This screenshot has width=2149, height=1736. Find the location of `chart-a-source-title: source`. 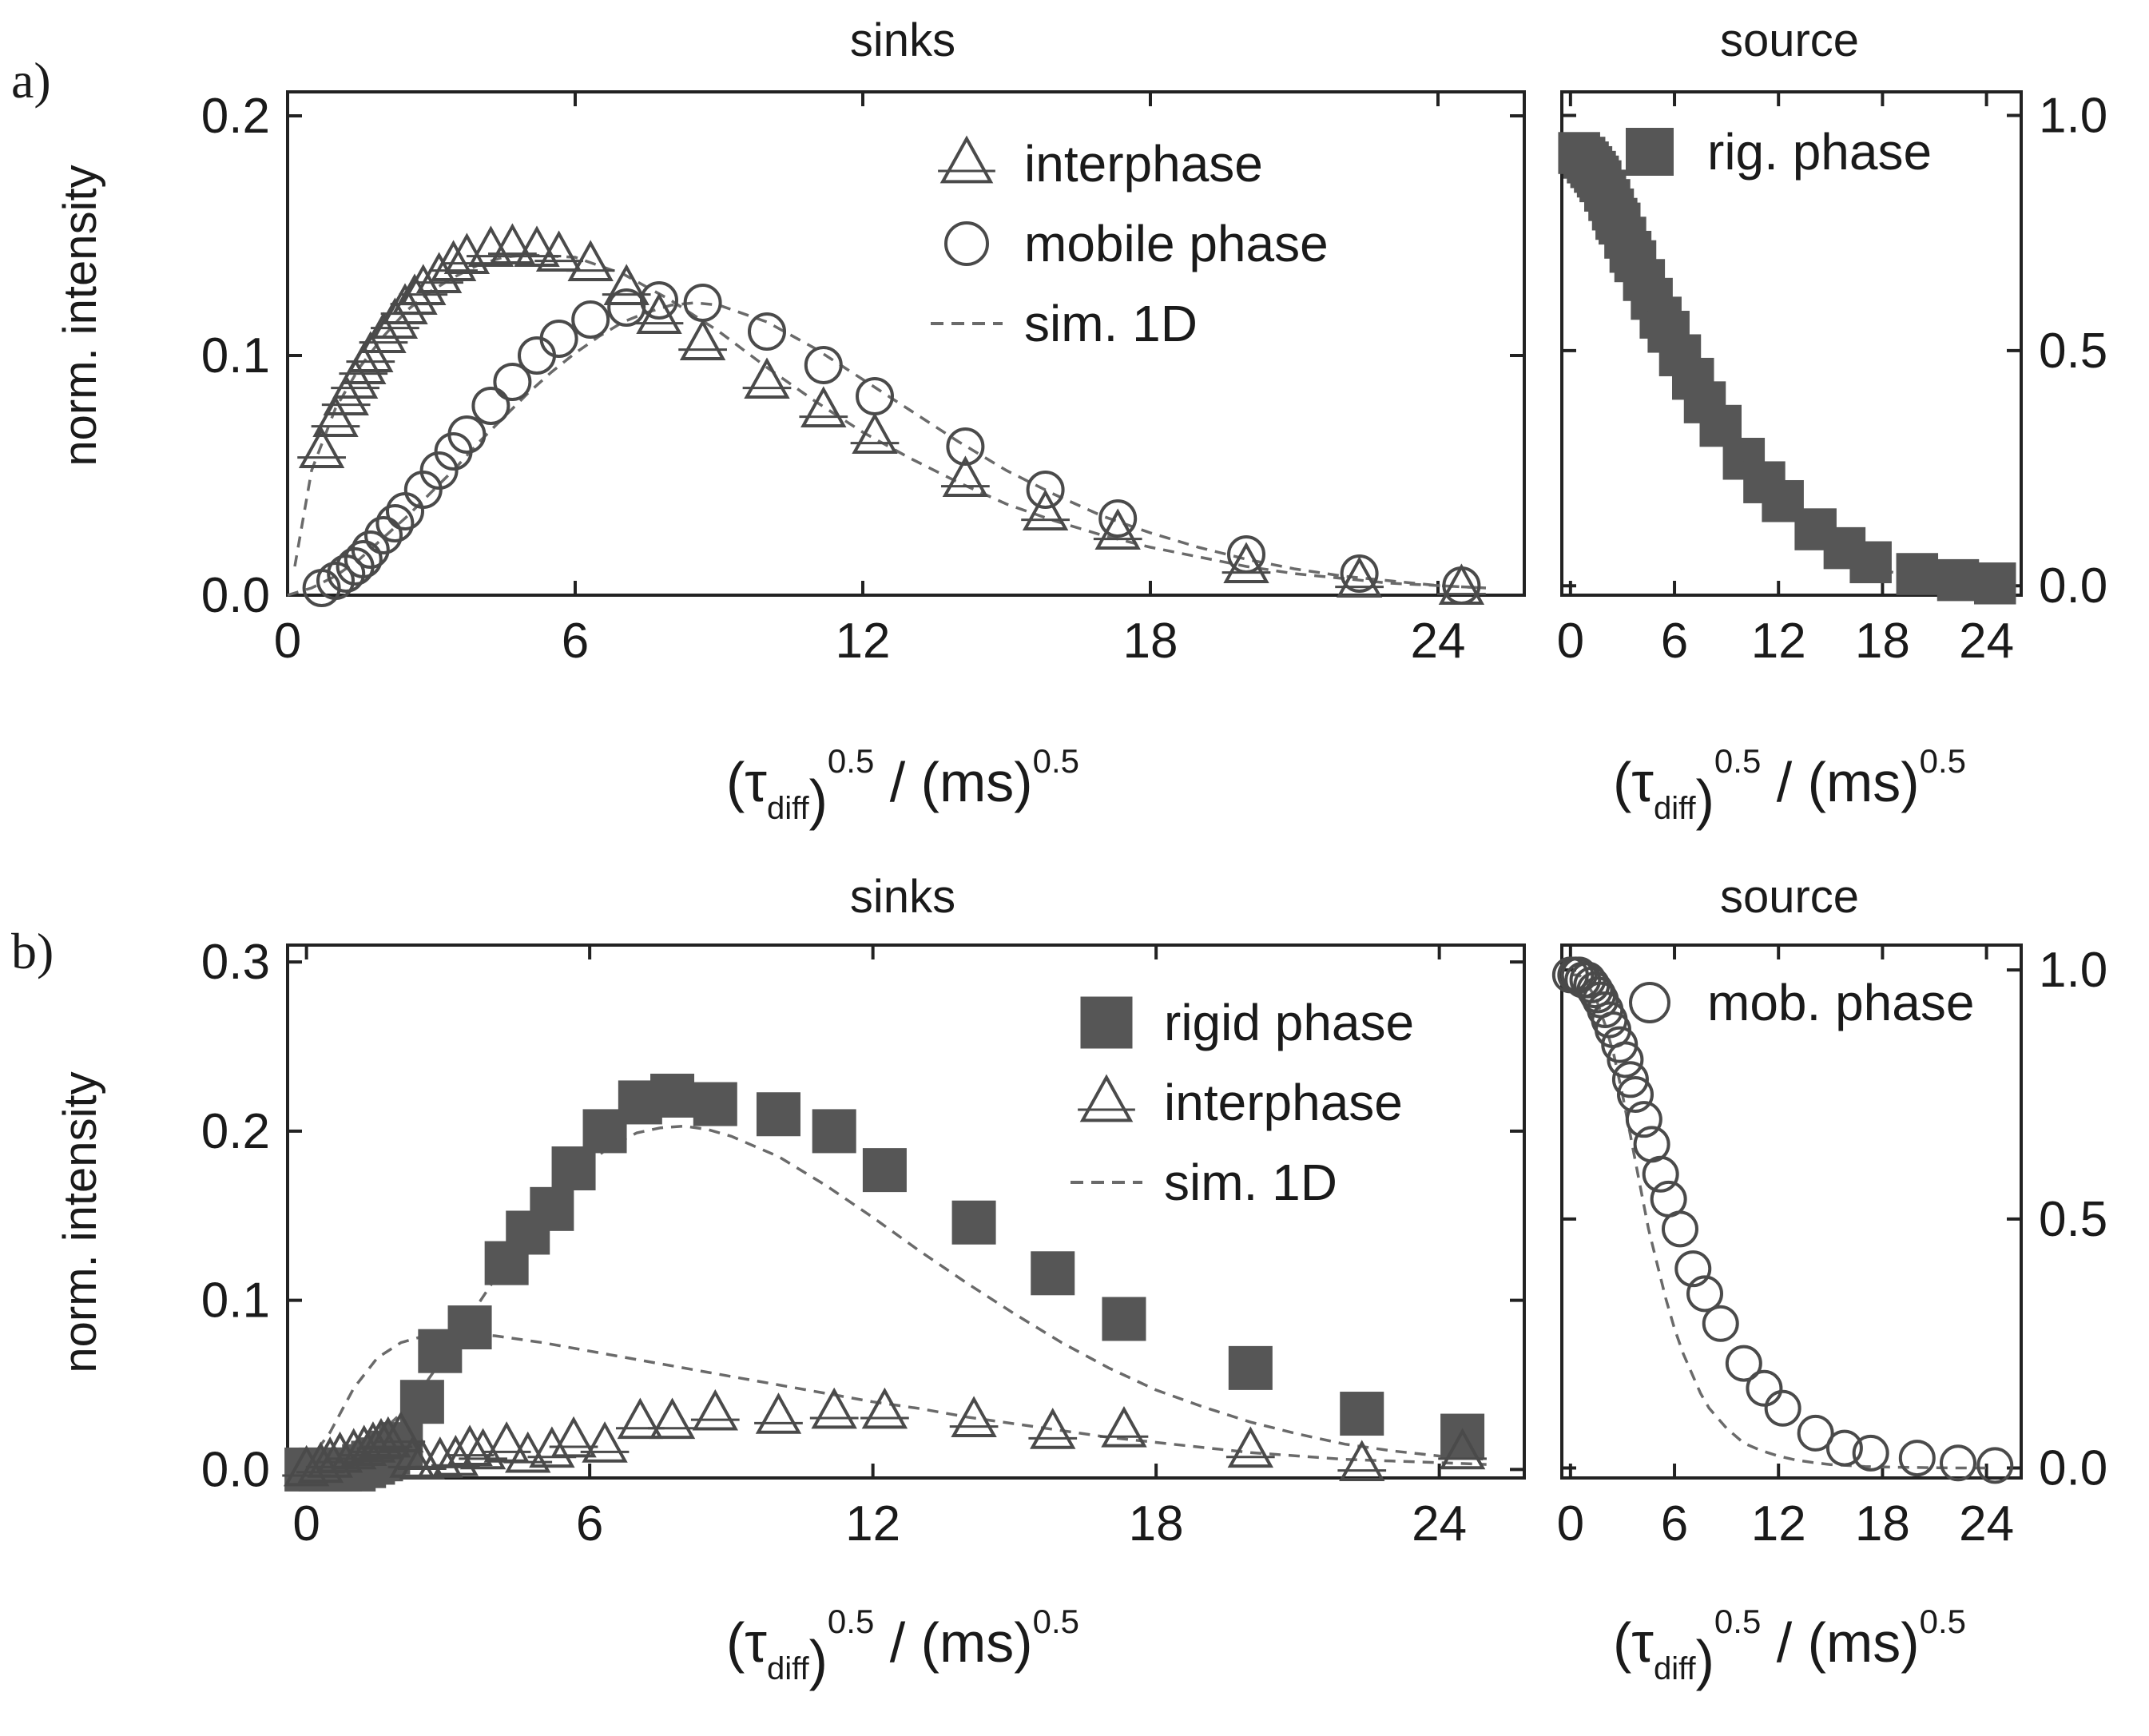

chart-a-source-title: source is located at coordinates (1789, 40).